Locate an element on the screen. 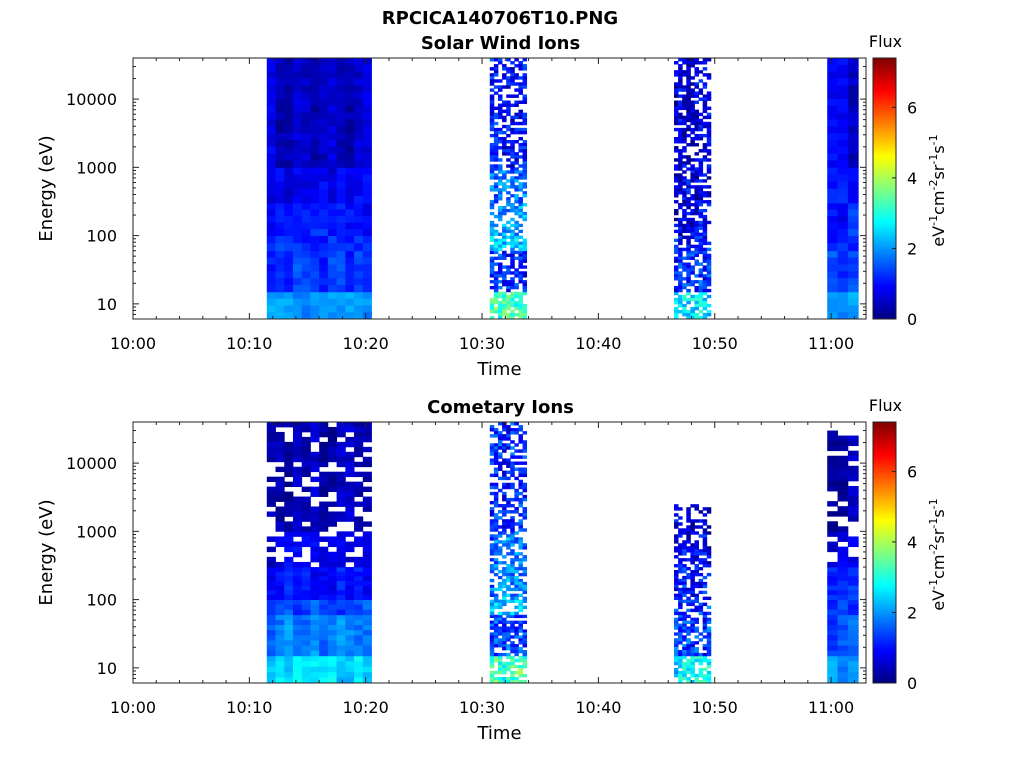 The width and height of the screenshot is (1024, 768). colorbar-tick-label: 4 is located at coordinates (912, 178).